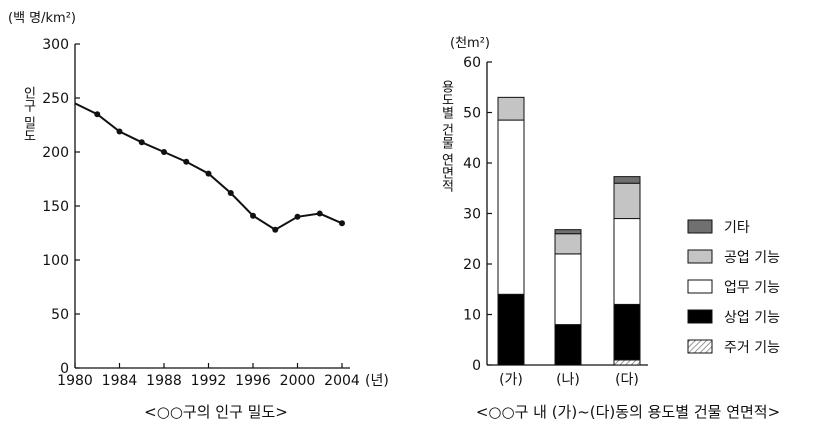  What do you see at coordinates (752, 318) in the screenshot?
I see `legend-label: 상업 기능` at bounding box center [752, 318].